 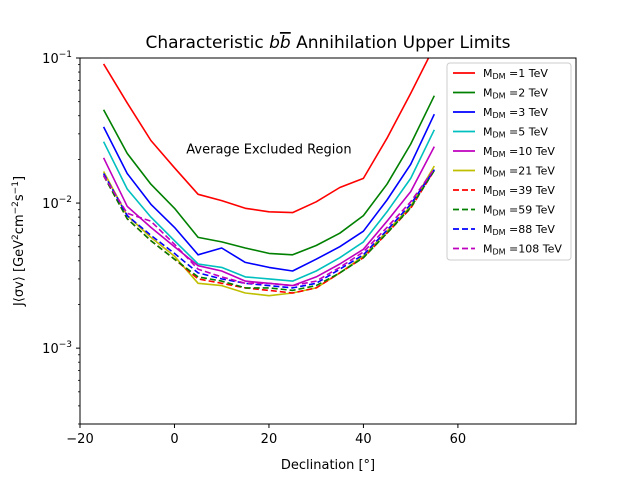 I want to click on y-tick-label: 10⁻², so click(x=57, y=203).